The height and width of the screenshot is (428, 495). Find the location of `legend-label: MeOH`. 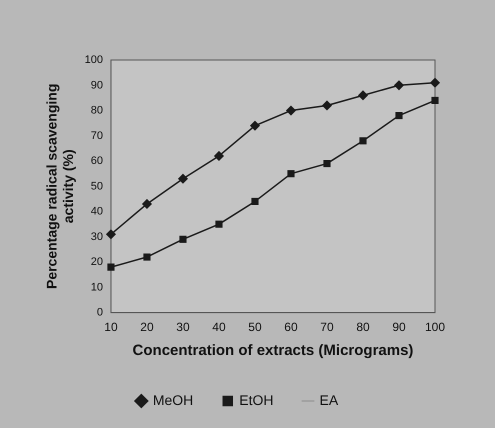

legend-label: MeOH is located at coordinates (173, 400).